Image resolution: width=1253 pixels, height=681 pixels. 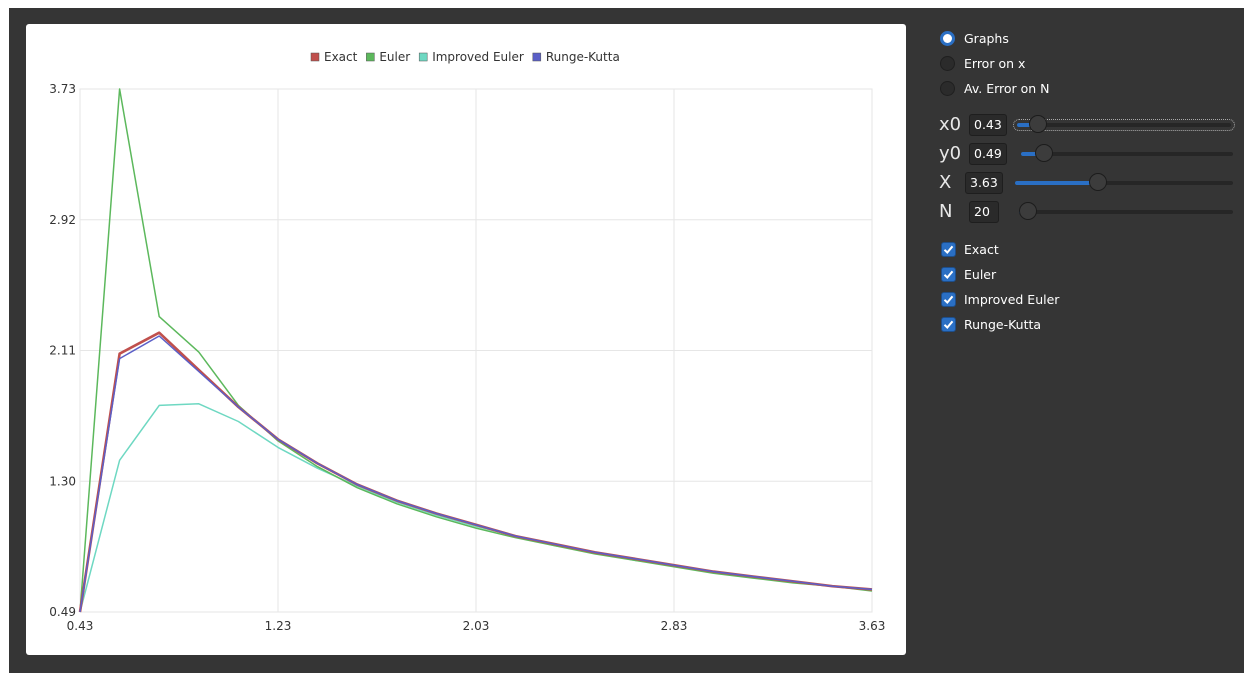 What do you see at coordinates (1003, 324) in the screenshot?
I see `toggle-label-runge-kutta: Runge-Kutta` at bounding box center [1003, 324].